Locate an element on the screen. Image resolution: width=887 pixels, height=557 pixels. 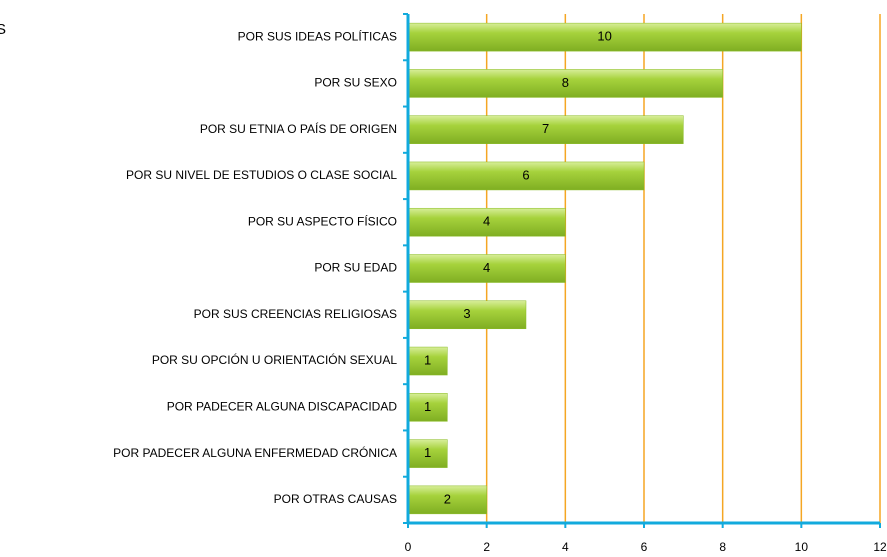
y-tick-label: POR SUS IDEAS POLÍTICAS is located at coordinates (317, 35).